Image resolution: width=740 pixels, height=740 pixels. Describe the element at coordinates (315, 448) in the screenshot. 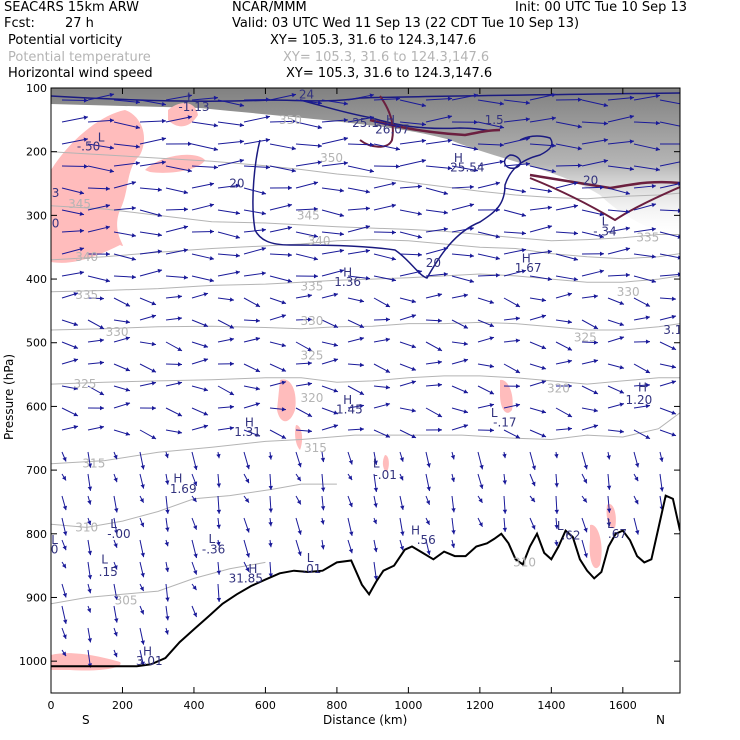

I see `theta-label: 315` at that location.